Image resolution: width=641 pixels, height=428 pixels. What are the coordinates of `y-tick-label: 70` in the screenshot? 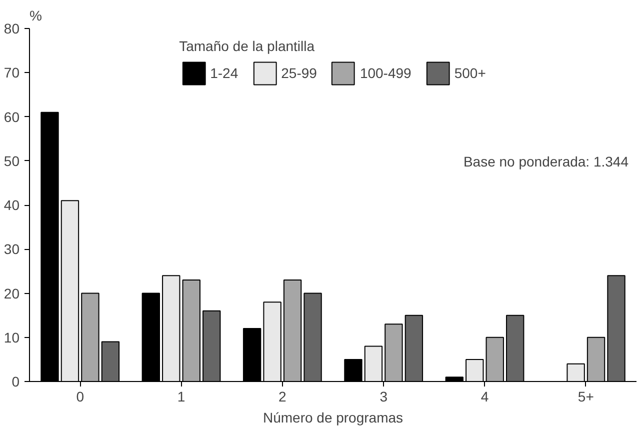 It's located at (12, 72).